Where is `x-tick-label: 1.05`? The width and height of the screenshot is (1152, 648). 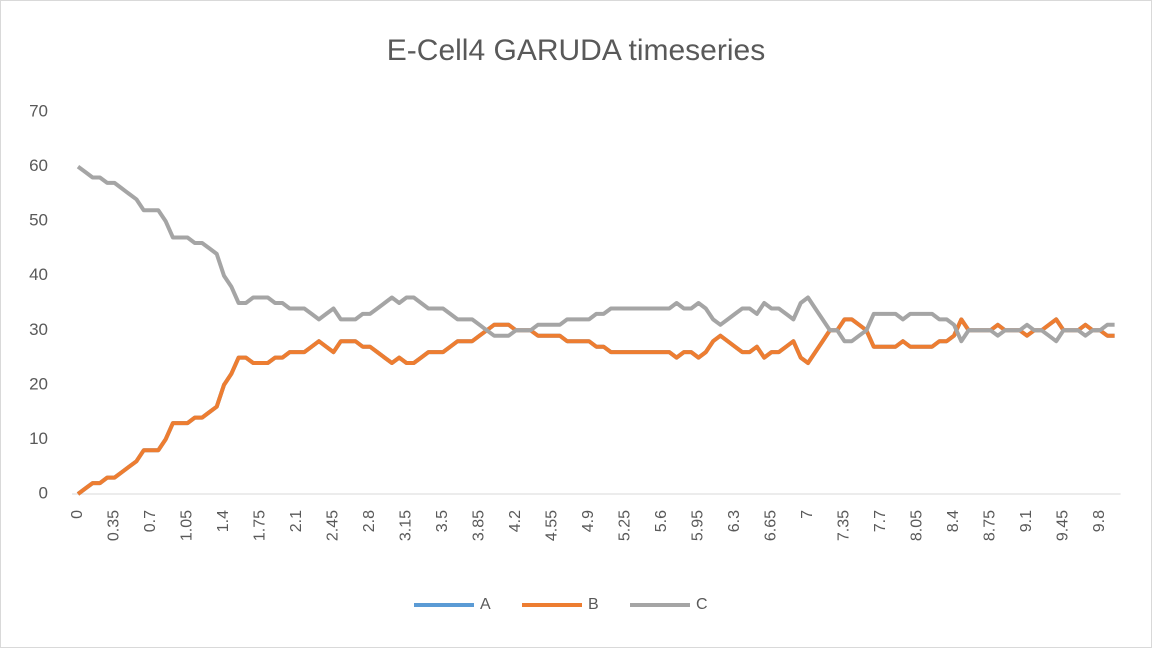 x-tick-label: 1.05 is located at coordinates (187, 525).